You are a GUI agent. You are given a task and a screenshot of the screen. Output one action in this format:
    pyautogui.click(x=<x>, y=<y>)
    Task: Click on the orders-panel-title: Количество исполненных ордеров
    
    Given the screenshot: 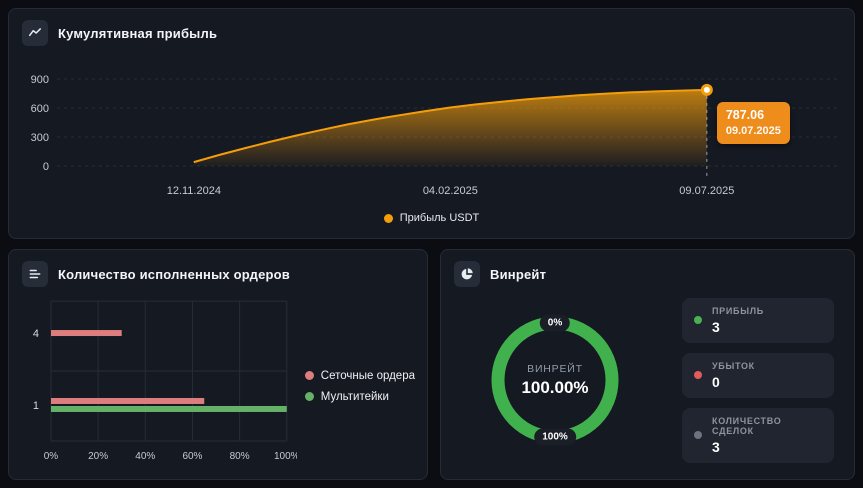 What is the action you would take?
    pyautogui.click(x=174, y=274)
    